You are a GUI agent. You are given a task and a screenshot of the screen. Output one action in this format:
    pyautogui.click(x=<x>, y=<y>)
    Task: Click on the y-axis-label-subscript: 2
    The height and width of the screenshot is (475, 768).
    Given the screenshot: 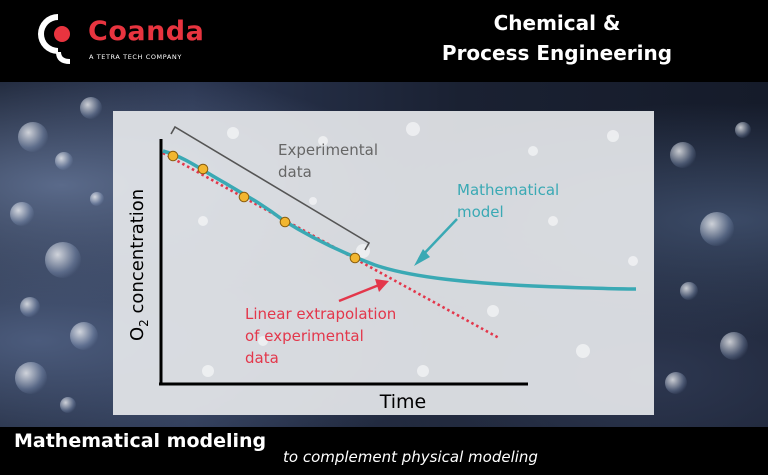 What is the action you would take?
    pyautogui.click(x=144, y=323)
    